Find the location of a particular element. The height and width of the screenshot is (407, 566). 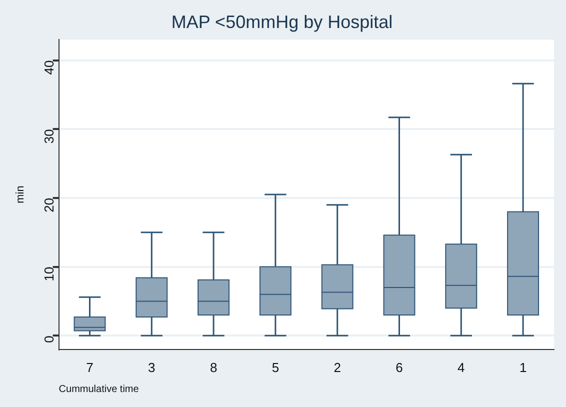

x-axis-title: Cummulative time is located at coordinates (99, 389).